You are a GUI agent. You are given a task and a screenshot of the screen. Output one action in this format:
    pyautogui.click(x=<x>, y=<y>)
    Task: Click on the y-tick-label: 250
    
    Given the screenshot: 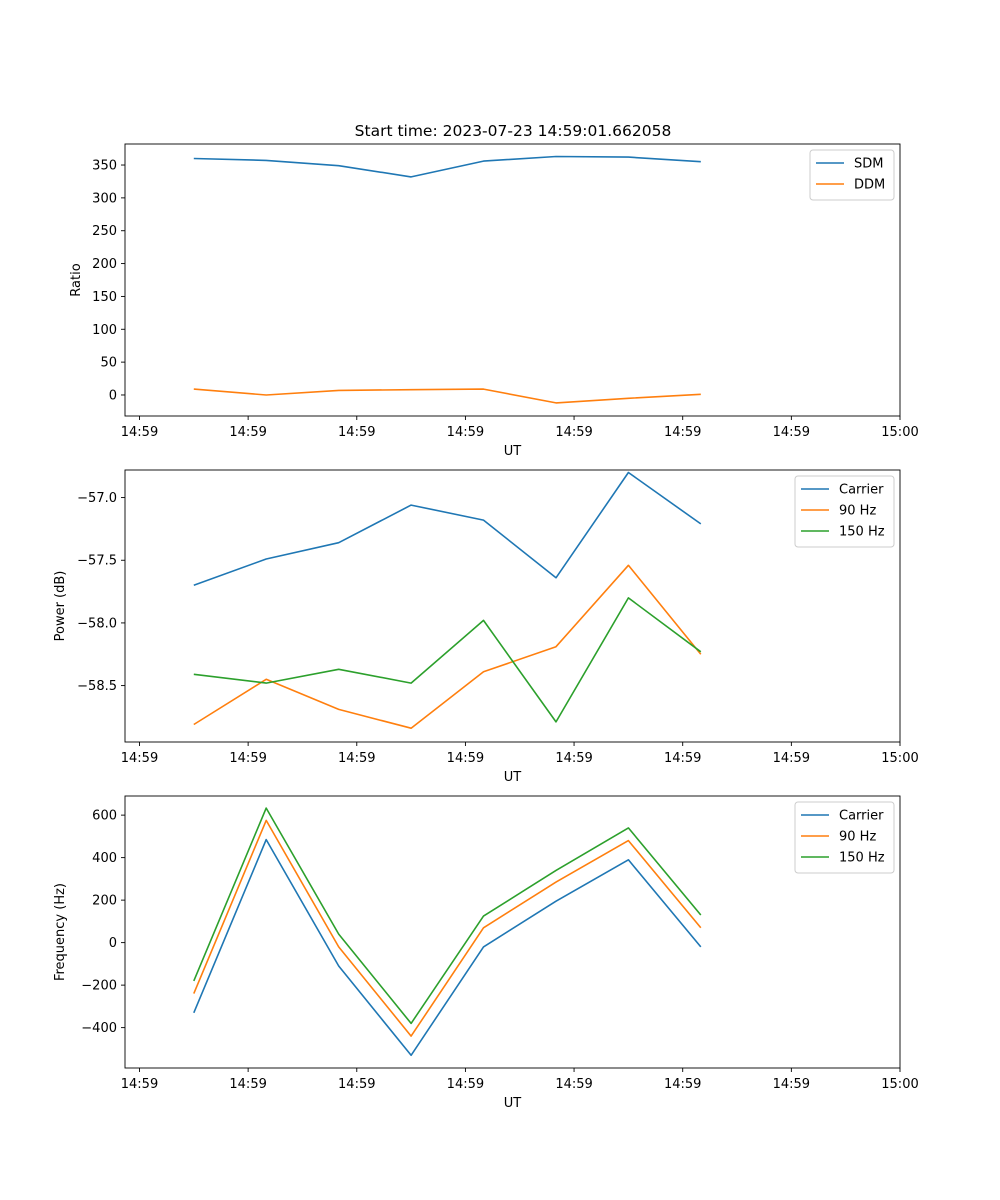 What is the action you would take?
    pyautogui.click(x=104, y=231)
    